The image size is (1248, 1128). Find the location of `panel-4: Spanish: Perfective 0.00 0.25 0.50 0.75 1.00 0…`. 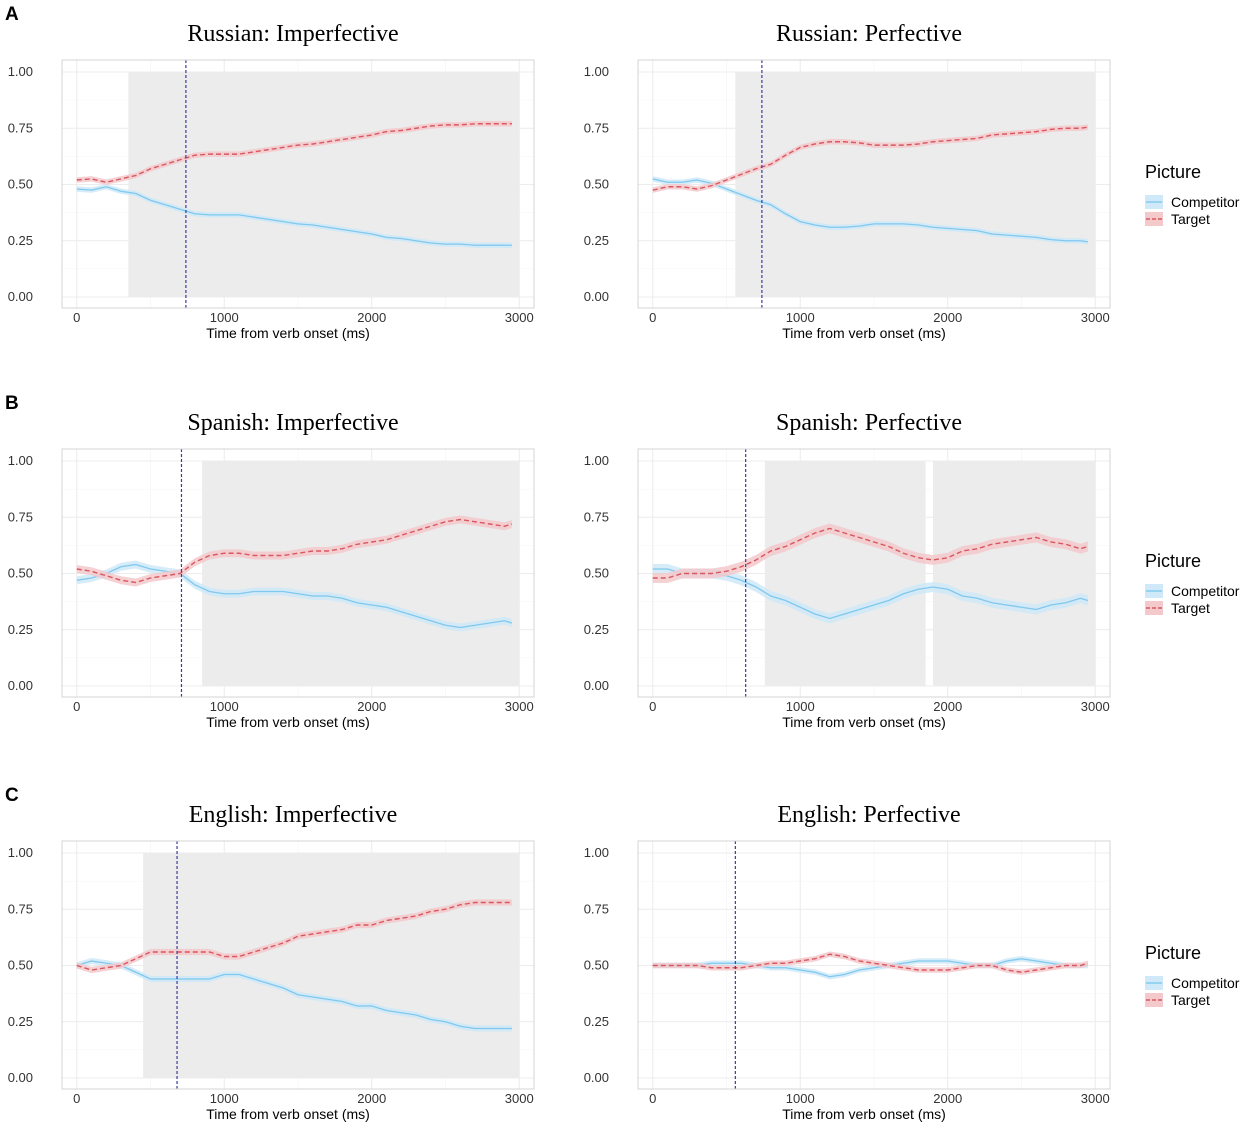

panel-4: Spanish: Perfective 0.00 0.25 0.50 0.75 1.00 0… is located at coordinates (912, 570).